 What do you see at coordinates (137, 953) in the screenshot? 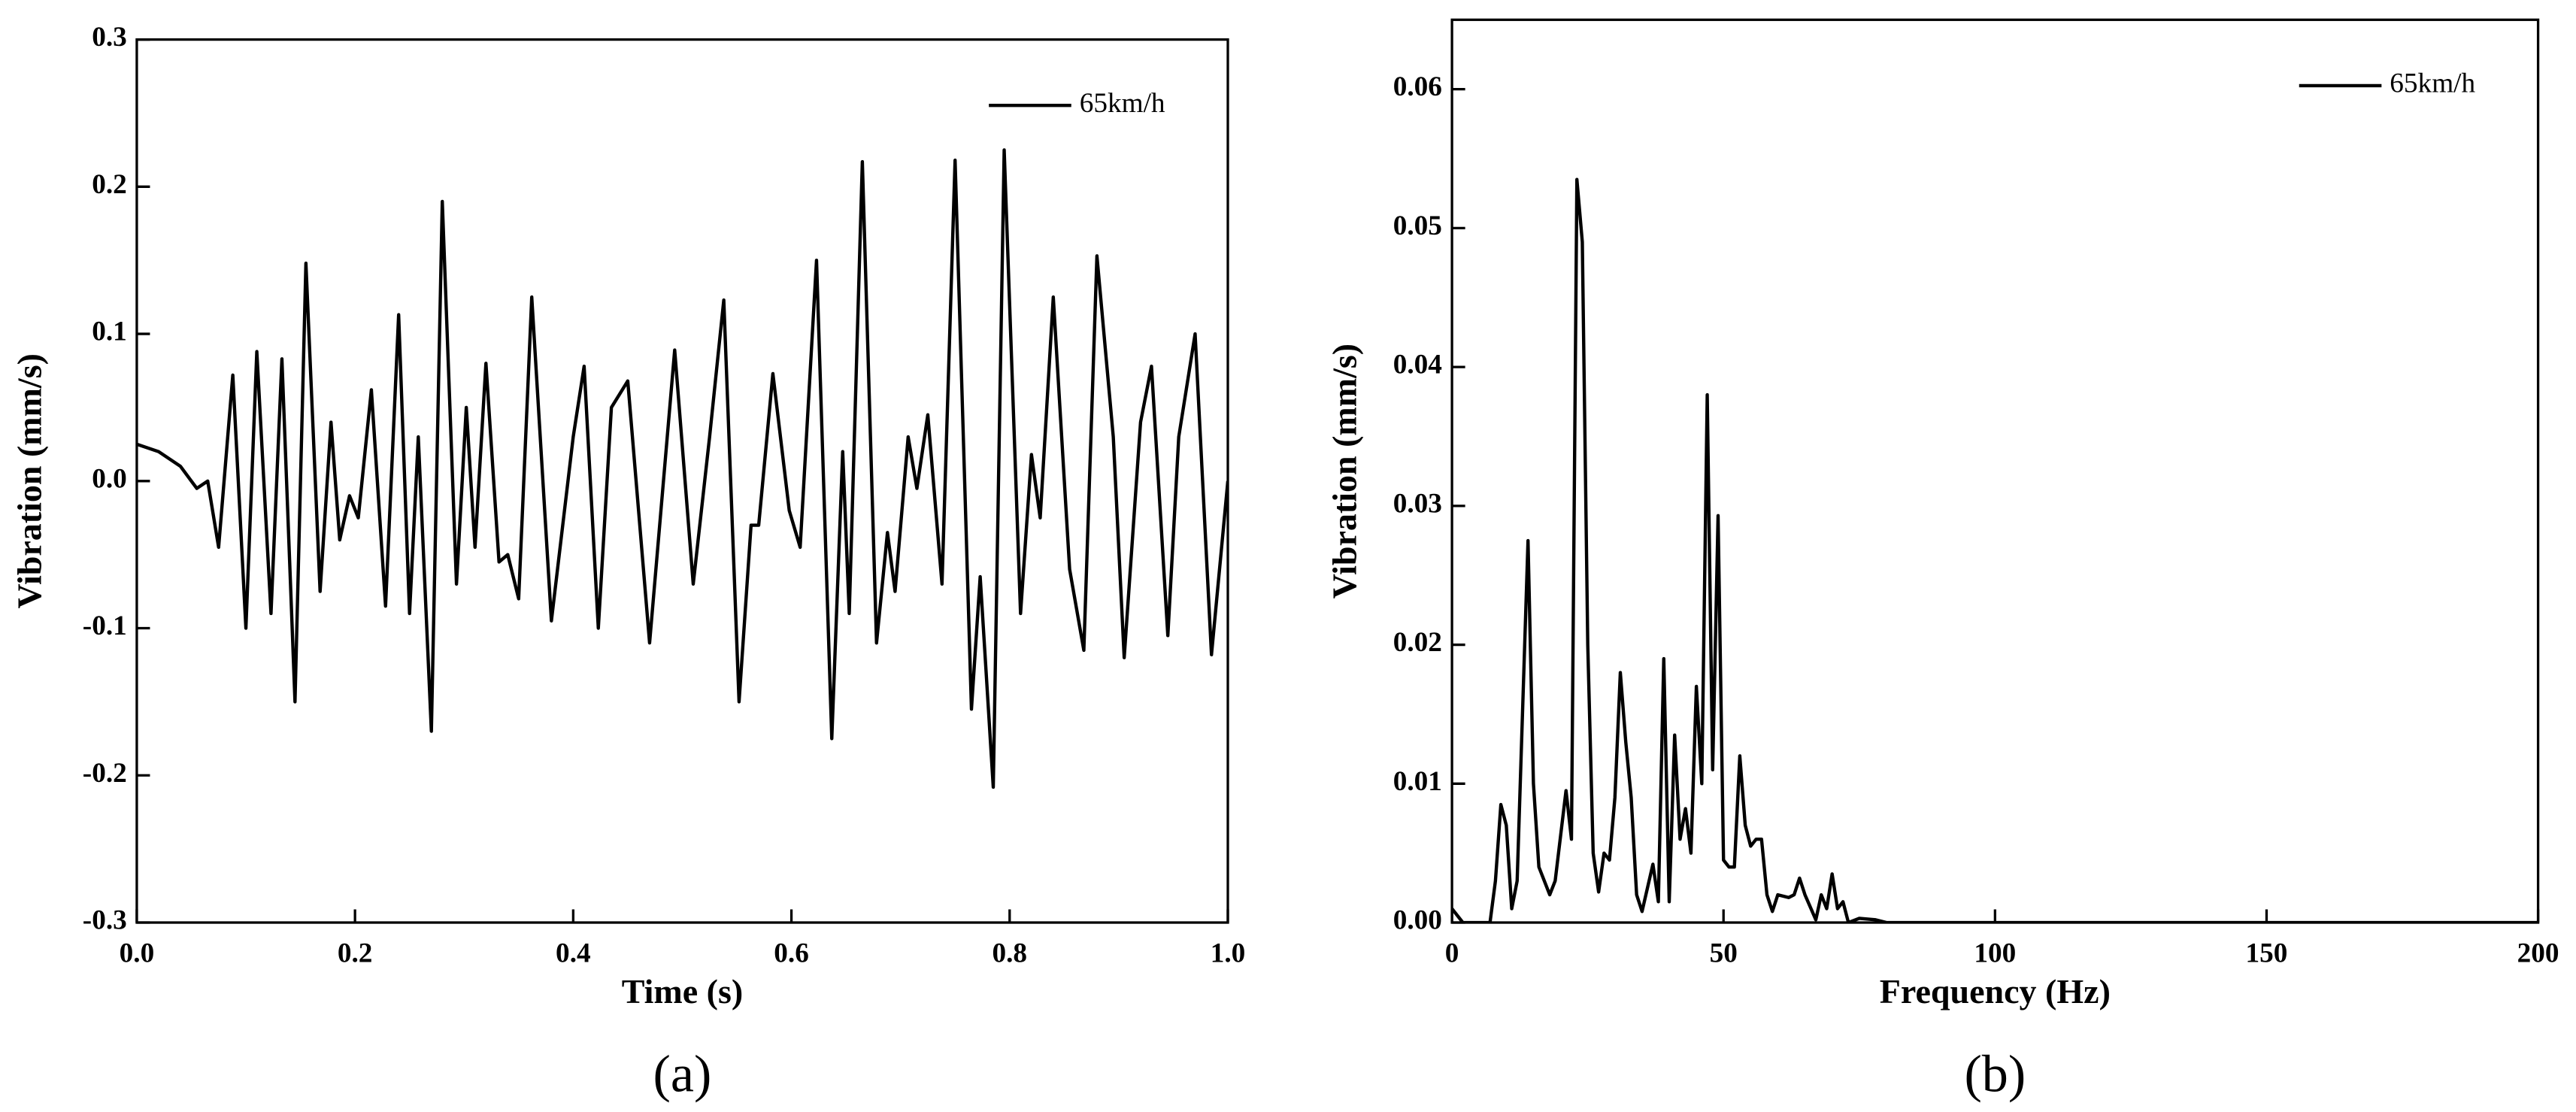
I see `x-tick-label: 0.0` at bounding box center [137, 953].